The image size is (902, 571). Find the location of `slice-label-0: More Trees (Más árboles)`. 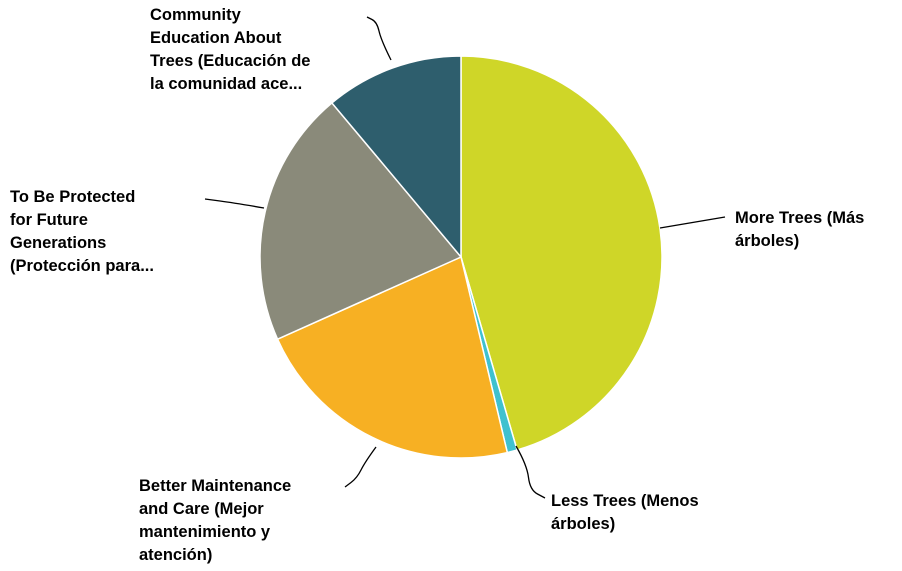

slice-label-0: More Trees (Más árboles) is located at coordinates (799, 229).